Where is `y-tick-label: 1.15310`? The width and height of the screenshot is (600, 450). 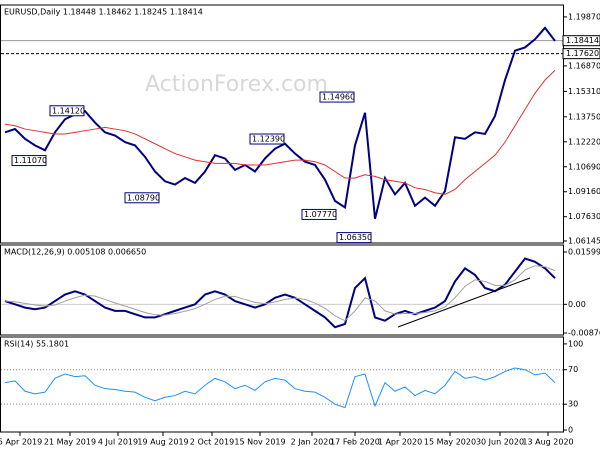 y-tick-label: 1.15310 is located at coordinates (584, 91).